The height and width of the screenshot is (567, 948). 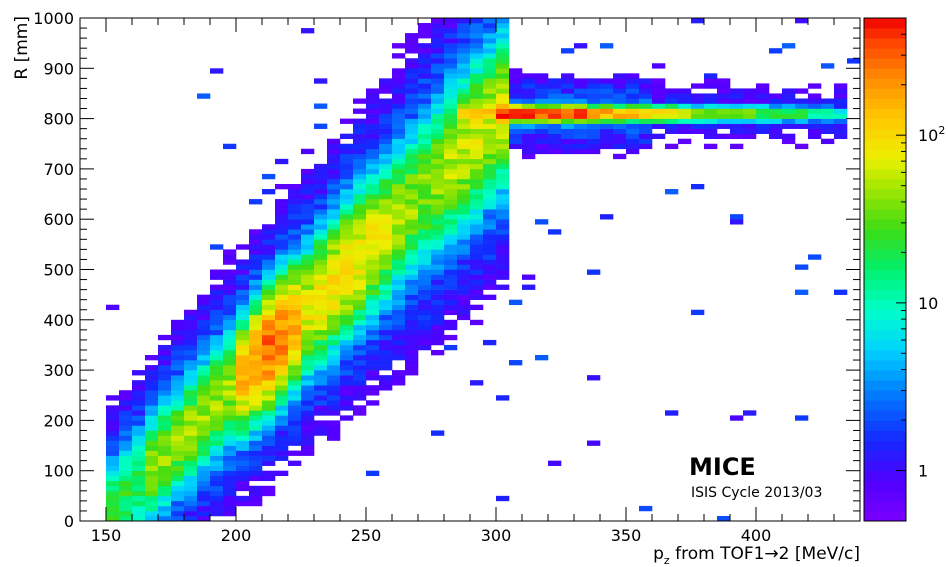 What do you see at coordinates (885, 269) in the screenshot?
I see `colorbar-frame` at bounding box center [885, 269].